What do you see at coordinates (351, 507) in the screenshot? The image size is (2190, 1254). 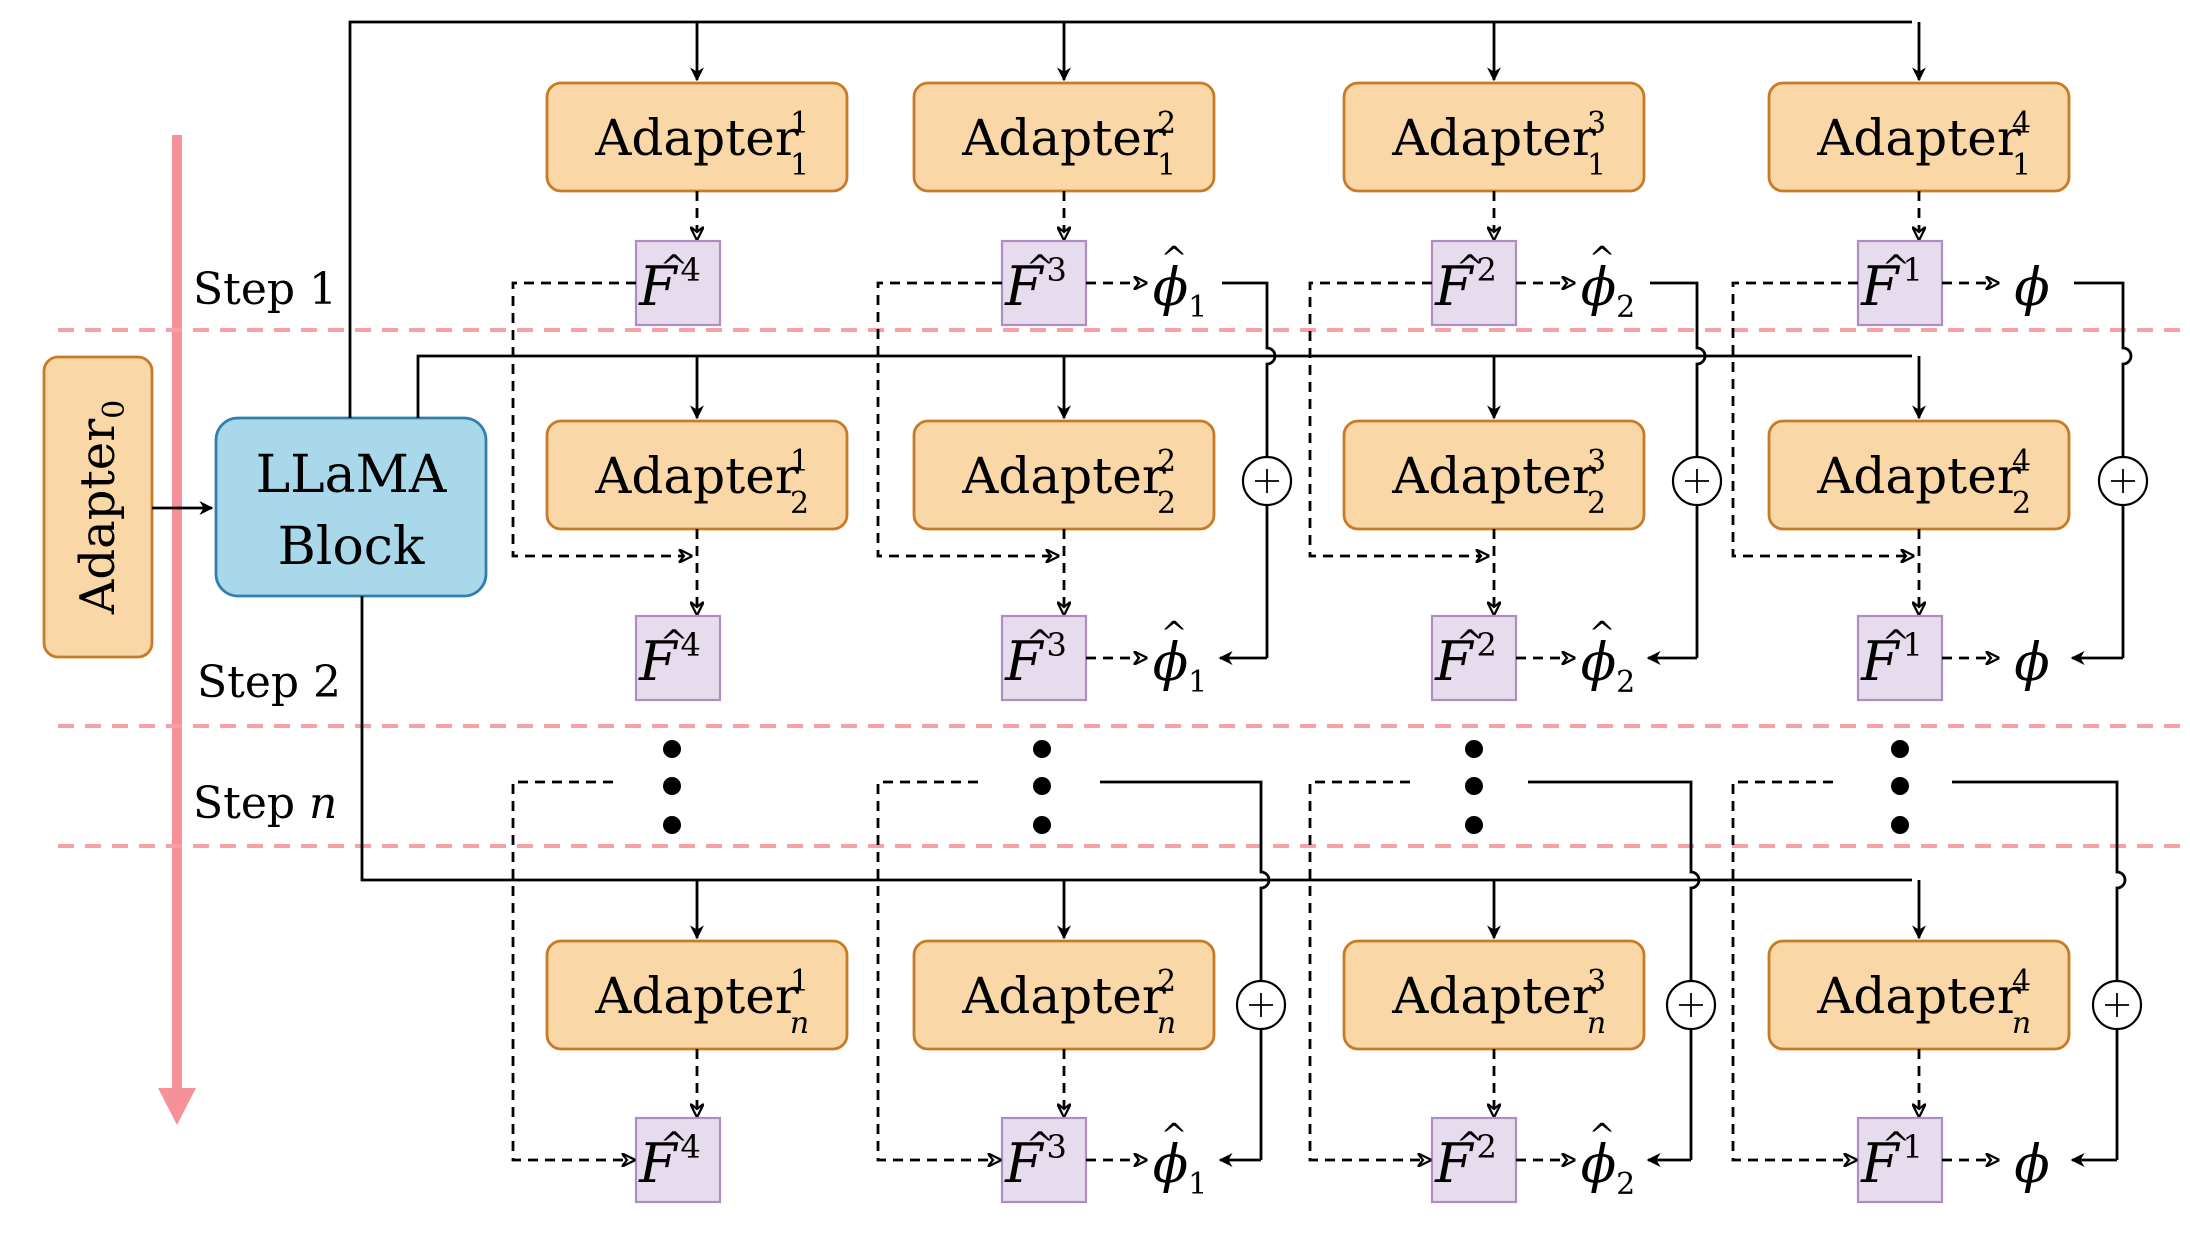 I see `llama-block: LLaMA Block` at bounding box center [351, 507].